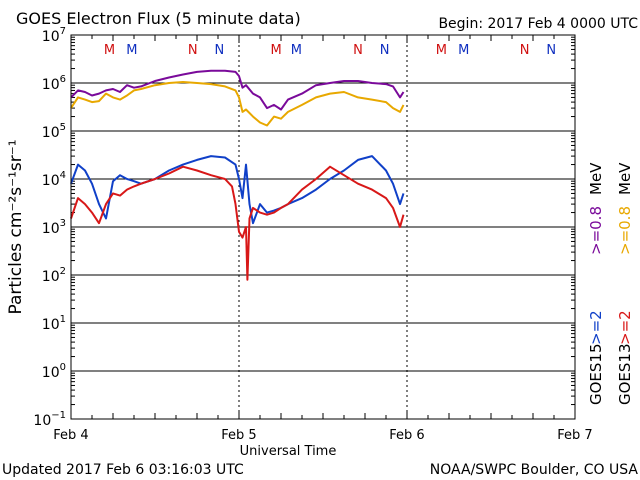 This screenshot has width=640, height=480. I want to click on y-tick-labels: 10⁷ 10⁶ 10⁵ 10⁴ 10³ 10² 10¹ 10⁰ 10⁻¹, so click(49, 227).